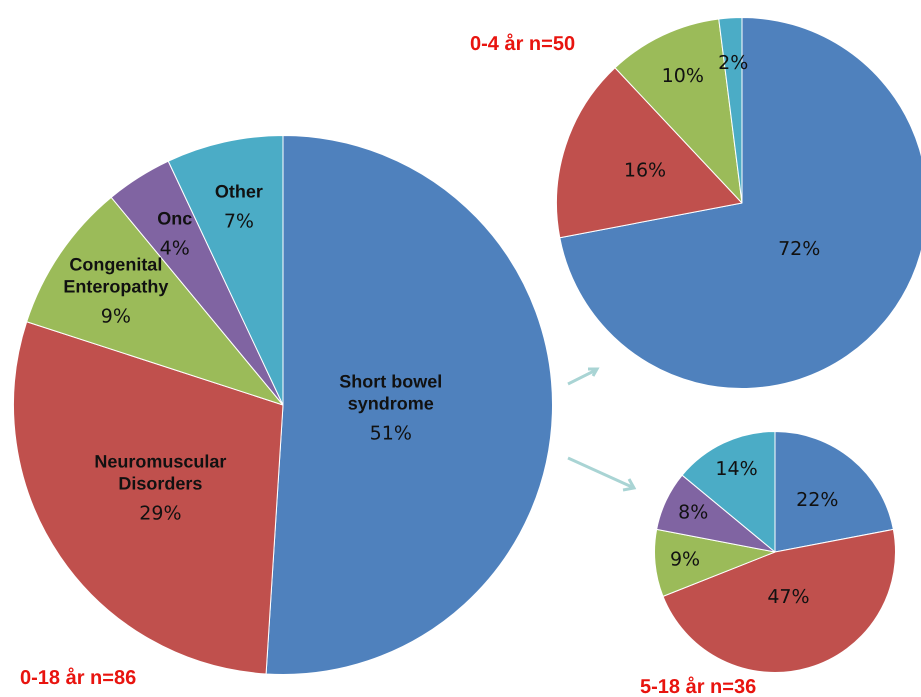 Image resolution: width=921 pixels, height=697 pixels. I want to click on text: 0-18 år n=86, so click(78, 678).